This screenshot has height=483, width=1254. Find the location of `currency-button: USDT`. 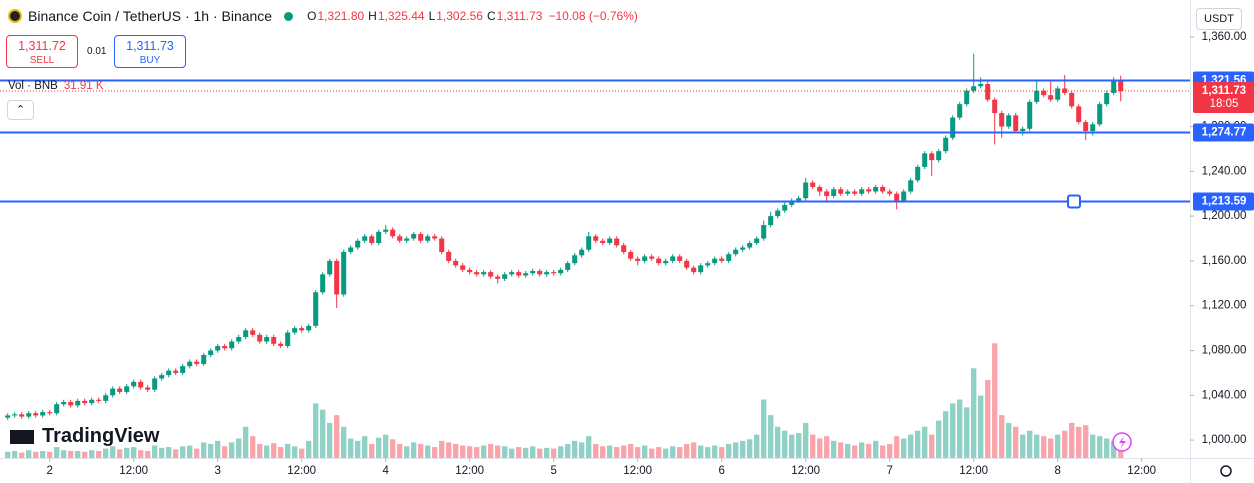

currency-button: USDT is located at coordinates (1219, 19).